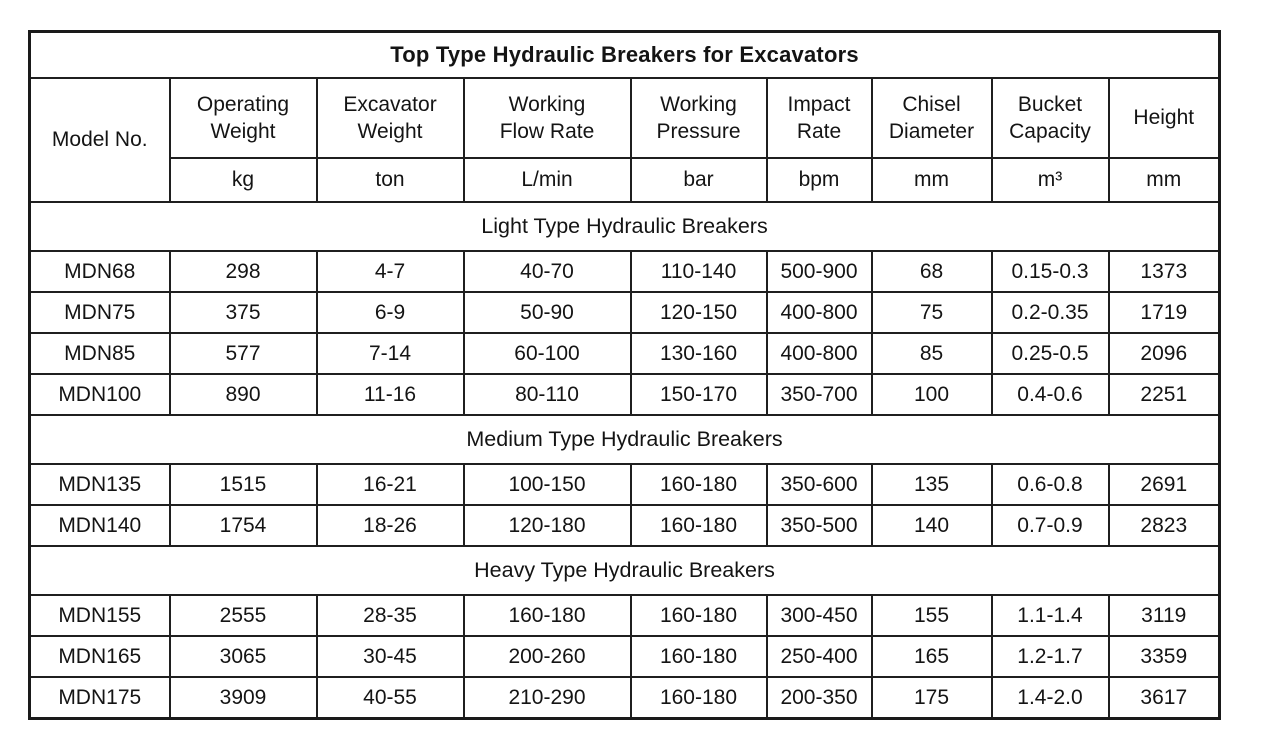 This screenshot has width=1263, height=745. What do you see at coordinates (819, 615) in the screenshot?
I see `cell: 300-450` at bounding box center [819, 615].